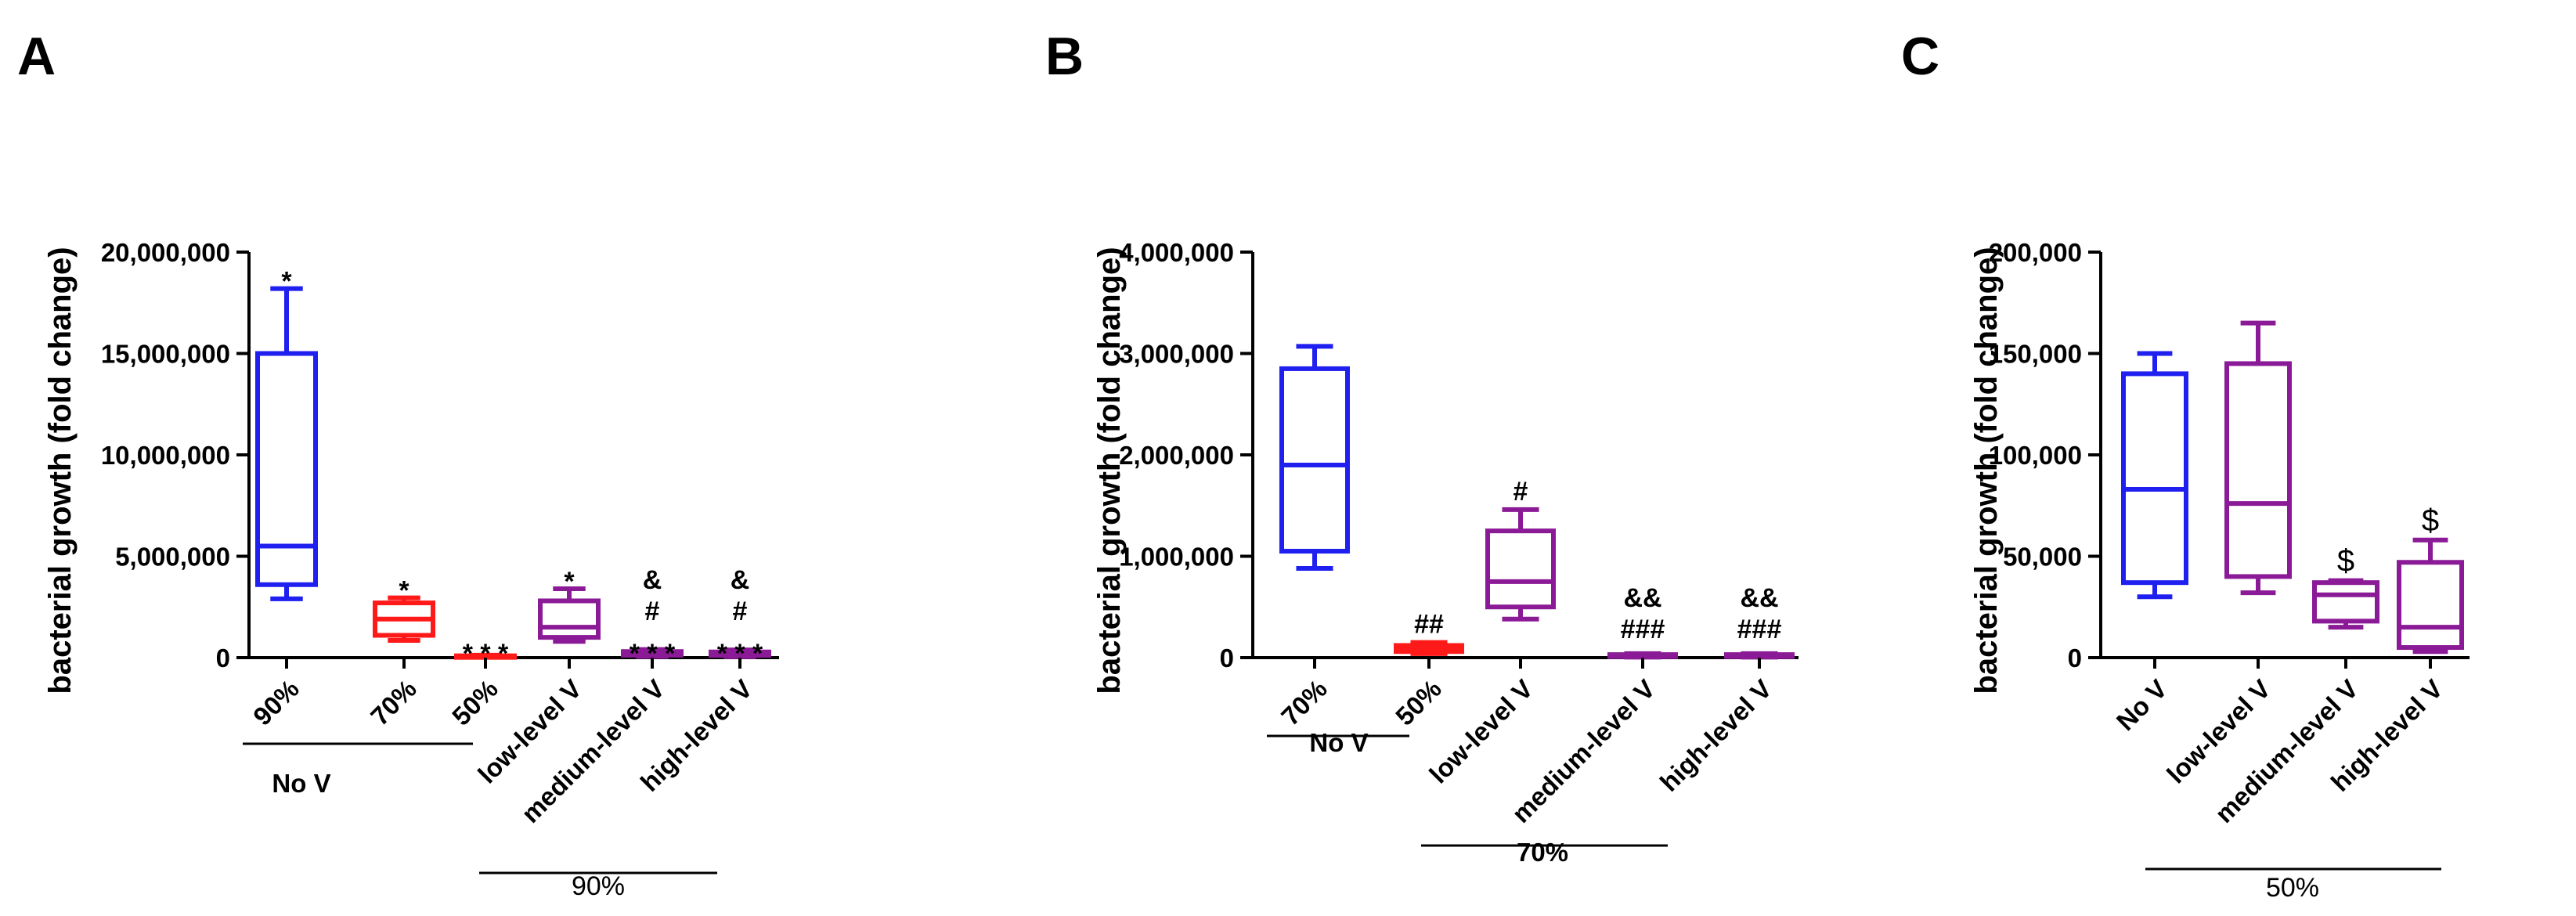  Describe the element at coordinates (165, 455) in the screenshot. I see `y-tick-label: 10,000,000` at that location.